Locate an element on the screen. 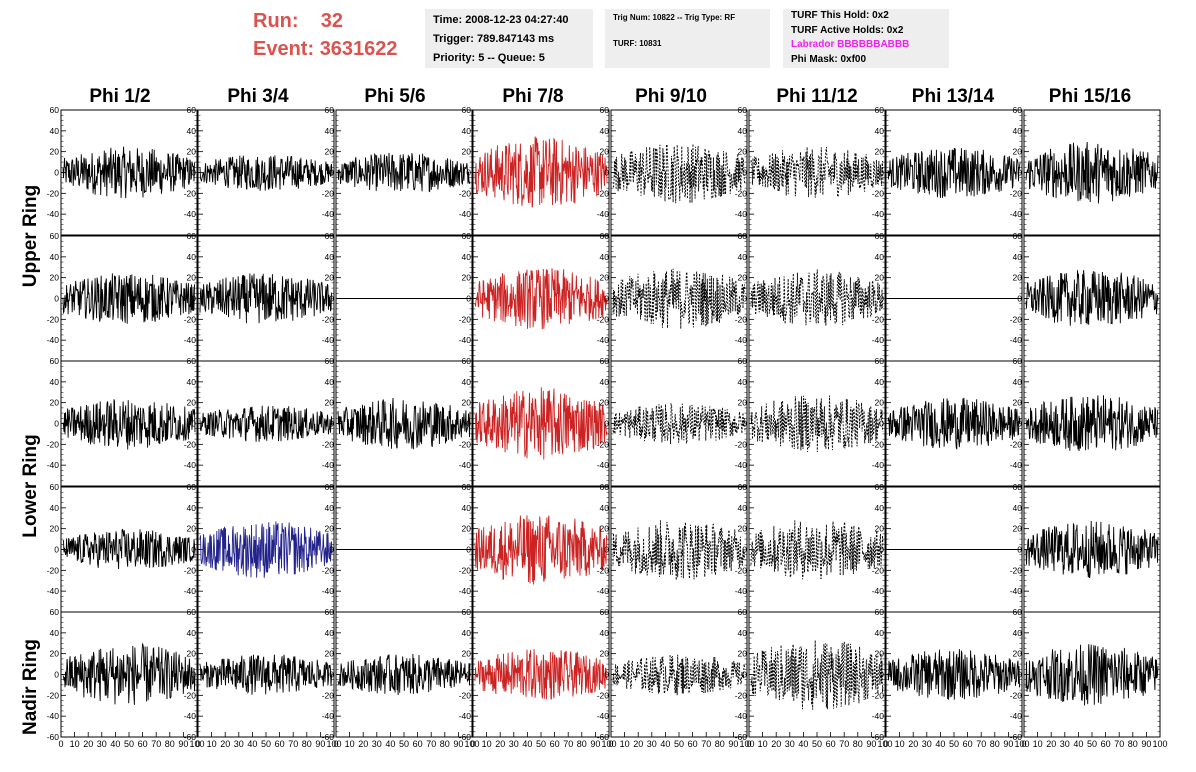 This screenshot has height=772, width=1196. x-tick-label: 100 is located at coordinates (1021, 744).